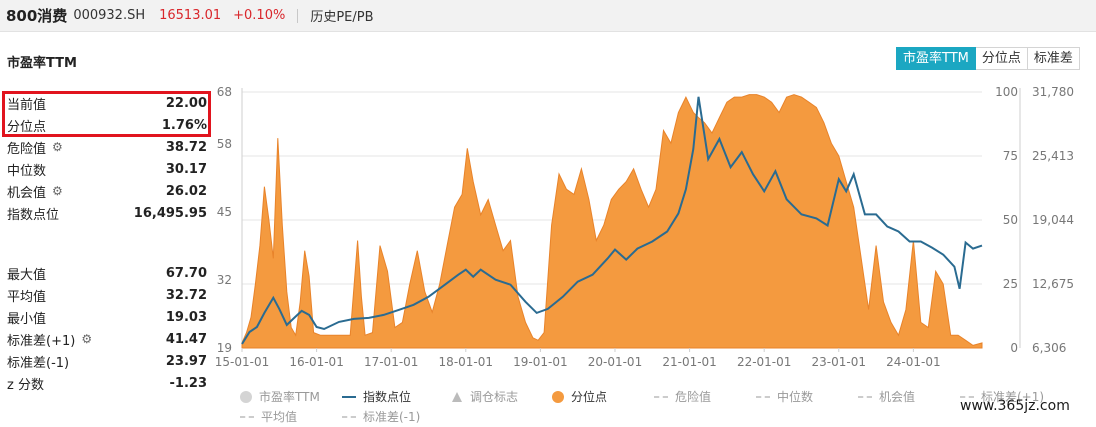 This screenshot has height=427, width=1096. I want to click on stat-label: 最大值, so click(26, 273).